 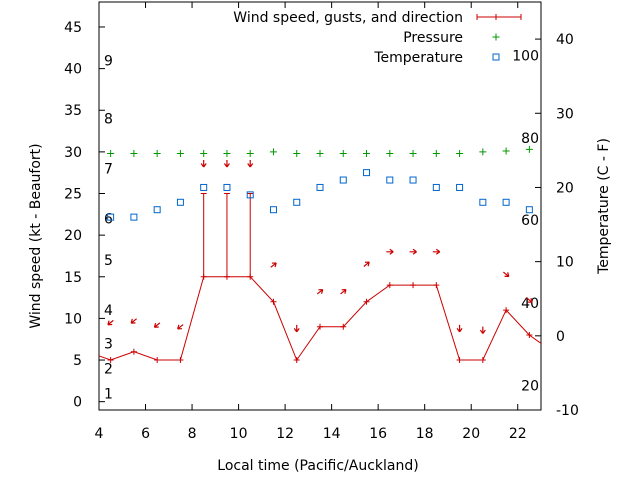 I want to click on y-axis-label-right: Temperature (C - F), so click(x=604, y=206).